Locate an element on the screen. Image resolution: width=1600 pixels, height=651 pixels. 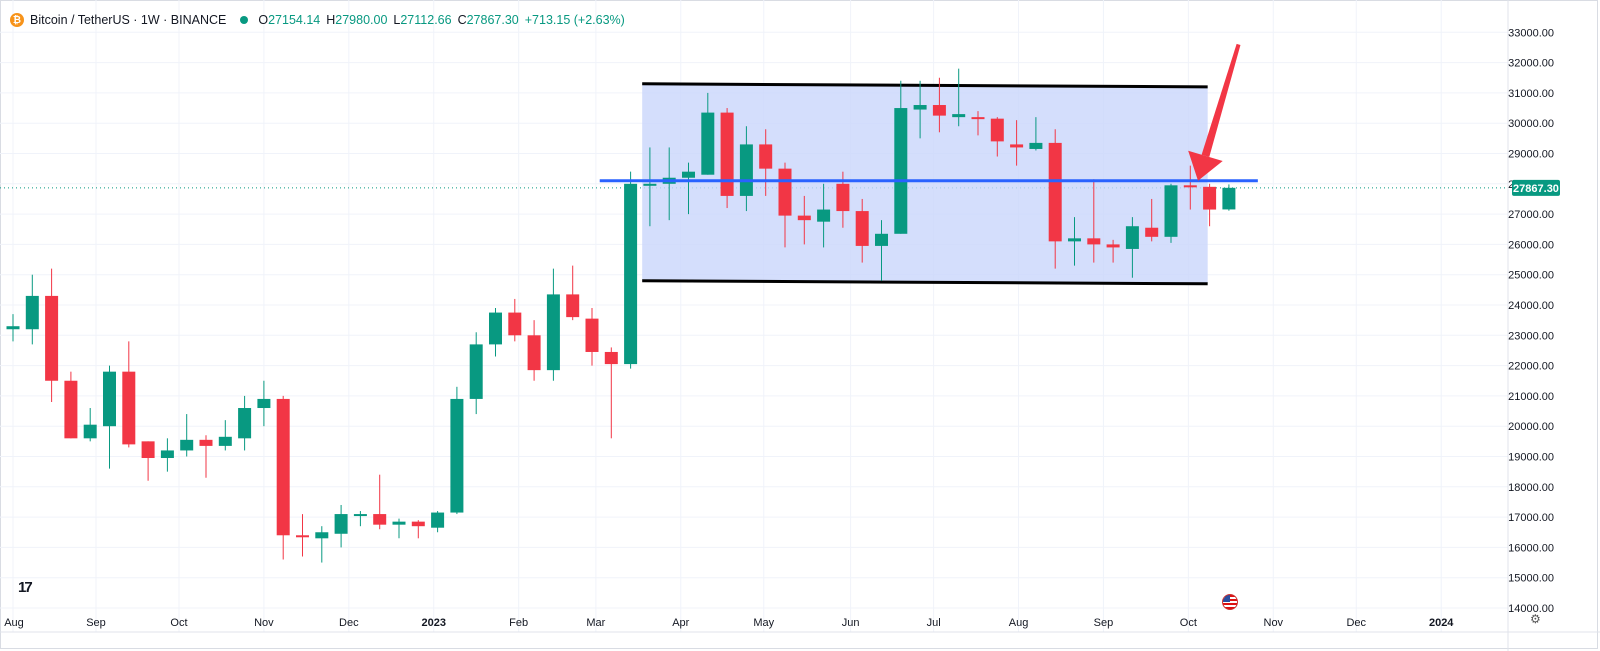
time-tick-label: May is located at coordinates (763, 623).